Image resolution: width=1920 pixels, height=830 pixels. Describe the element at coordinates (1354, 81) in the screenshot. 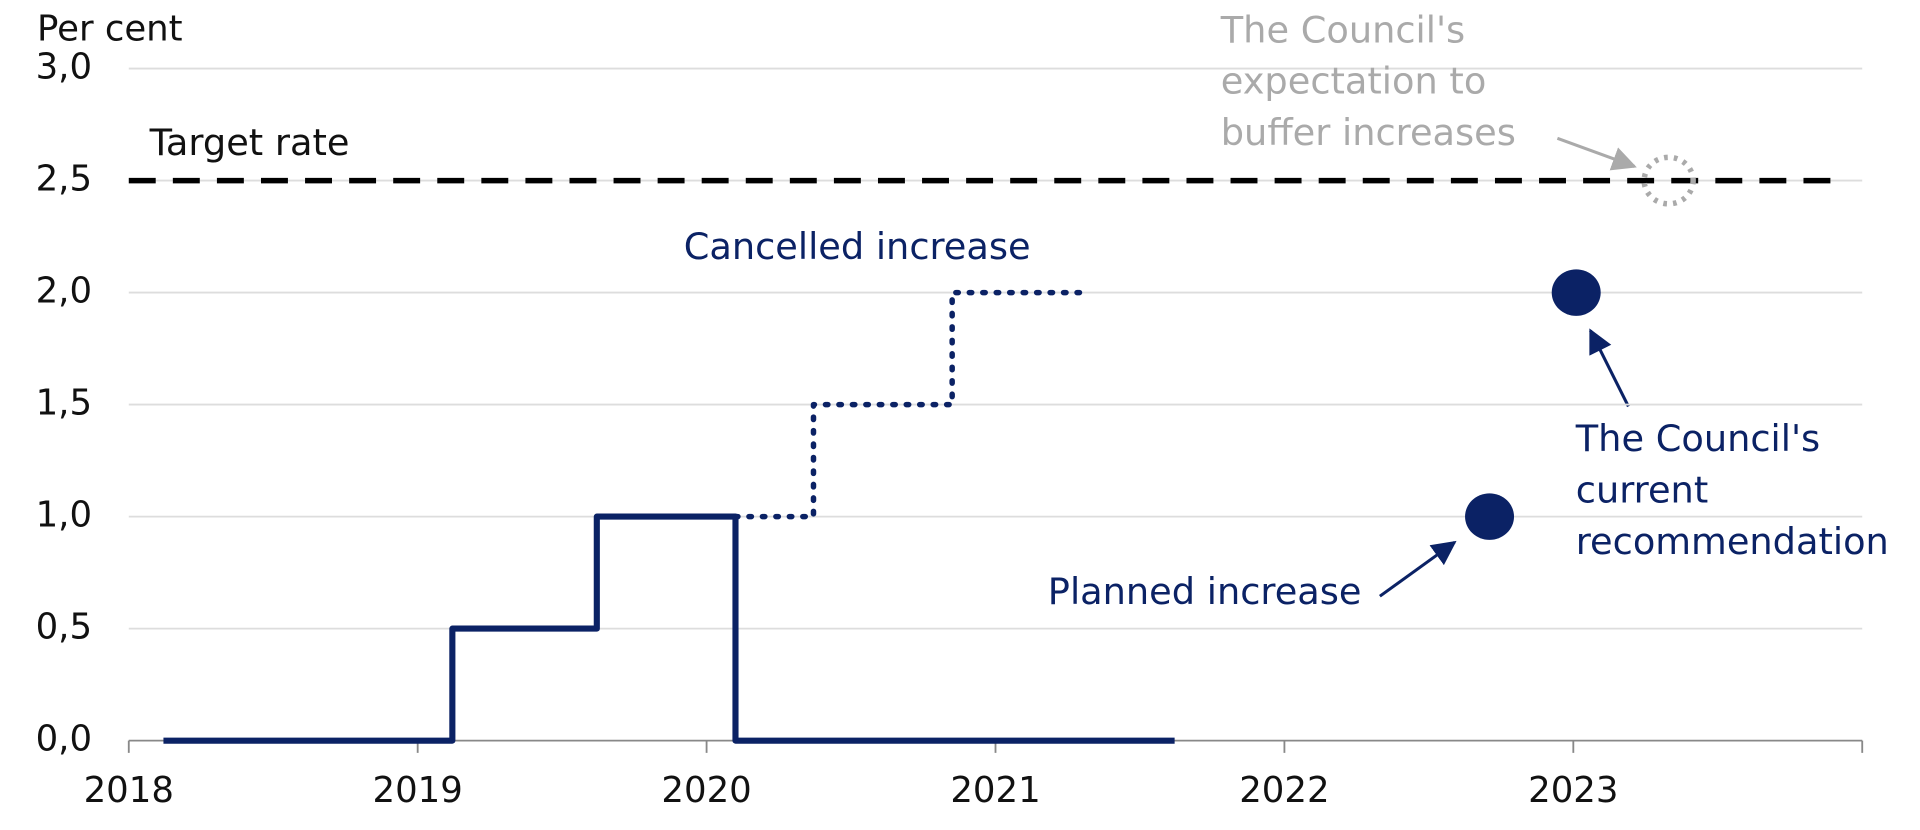

I see `annotation: expectation to` at that location.